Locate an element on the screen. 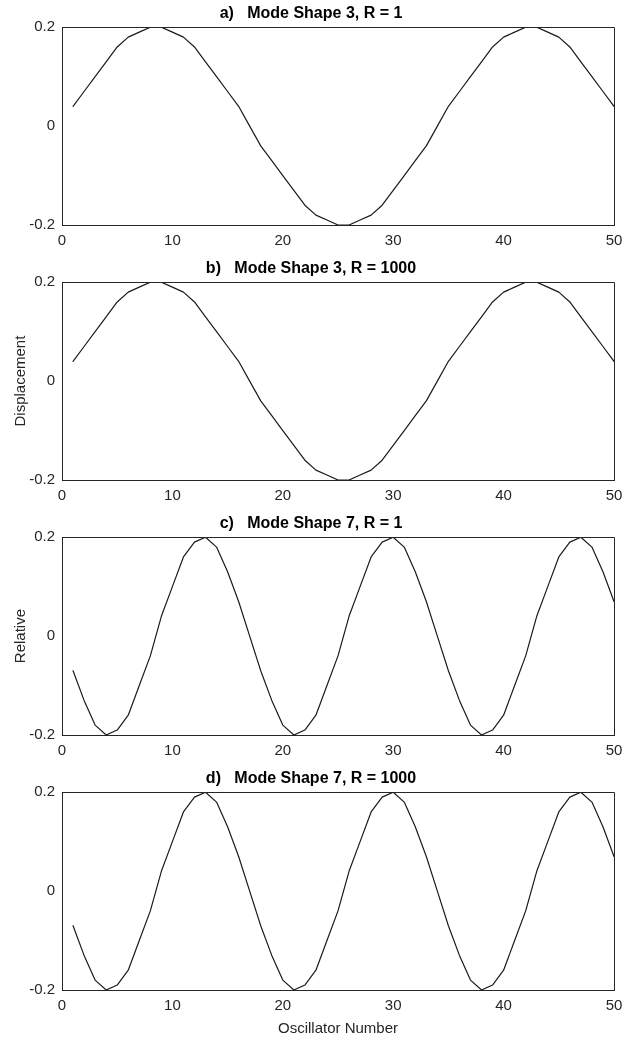 Image resolution: width=628 pixels, height=1044 pixels. chart-title: b) Mode Shape 3, R = 1000 is located at coordinates (311, 268).